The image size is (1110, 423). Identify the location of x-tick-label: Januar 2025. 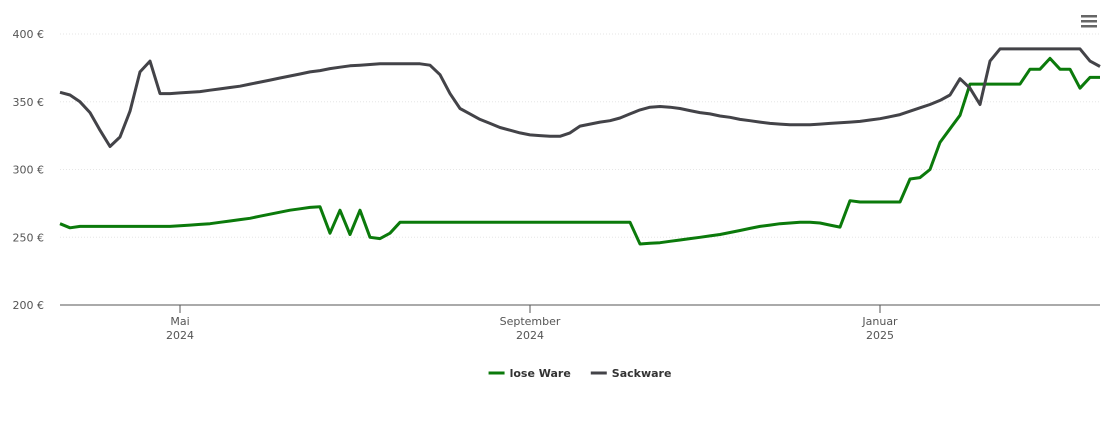
(879, 328).